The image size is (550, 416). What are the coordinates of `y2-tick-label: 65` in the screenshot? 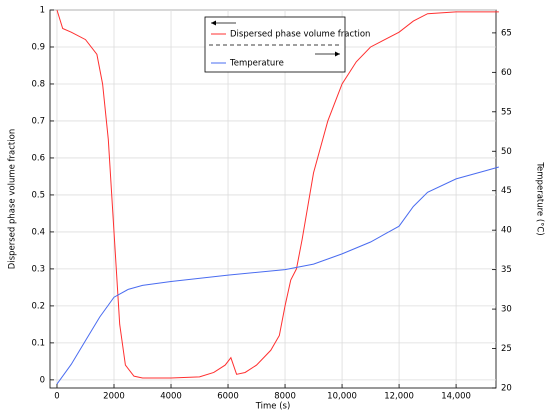 It's located at (506, 33).